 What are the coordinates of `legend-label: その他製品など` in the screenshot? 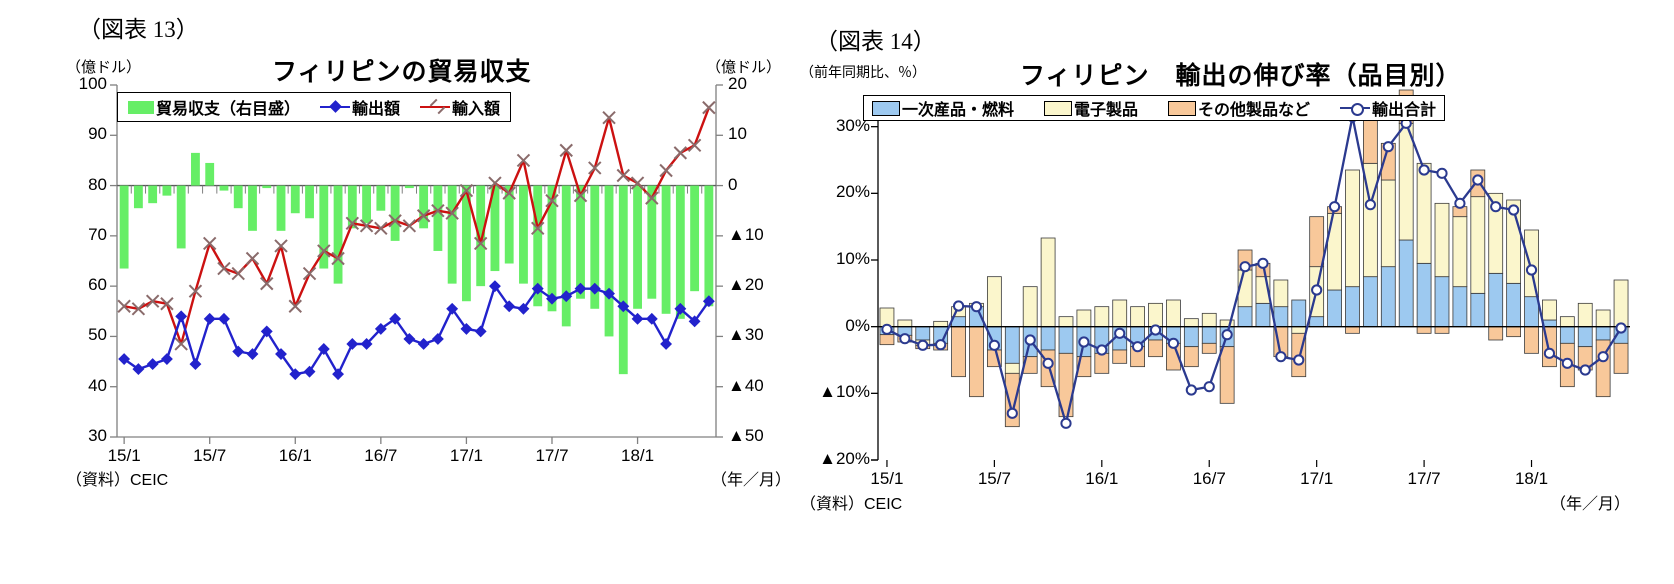 It's located at (1254, 110).